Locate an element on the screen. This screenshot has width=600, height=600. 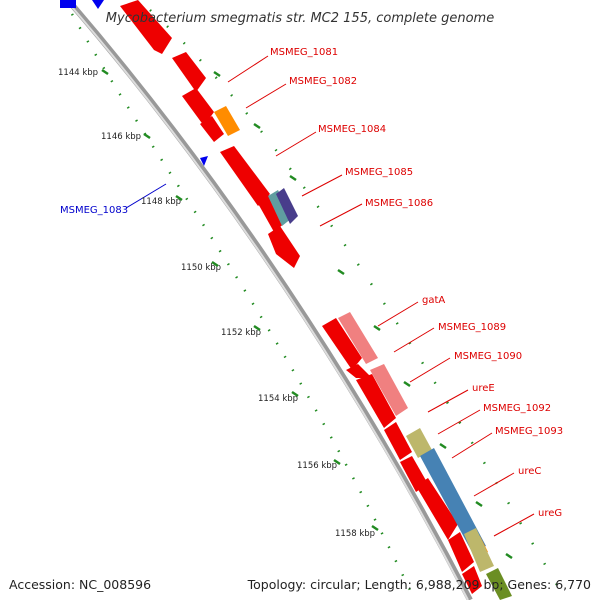
gene-MSMEG_1090-track is located at coordinates (389, 390).